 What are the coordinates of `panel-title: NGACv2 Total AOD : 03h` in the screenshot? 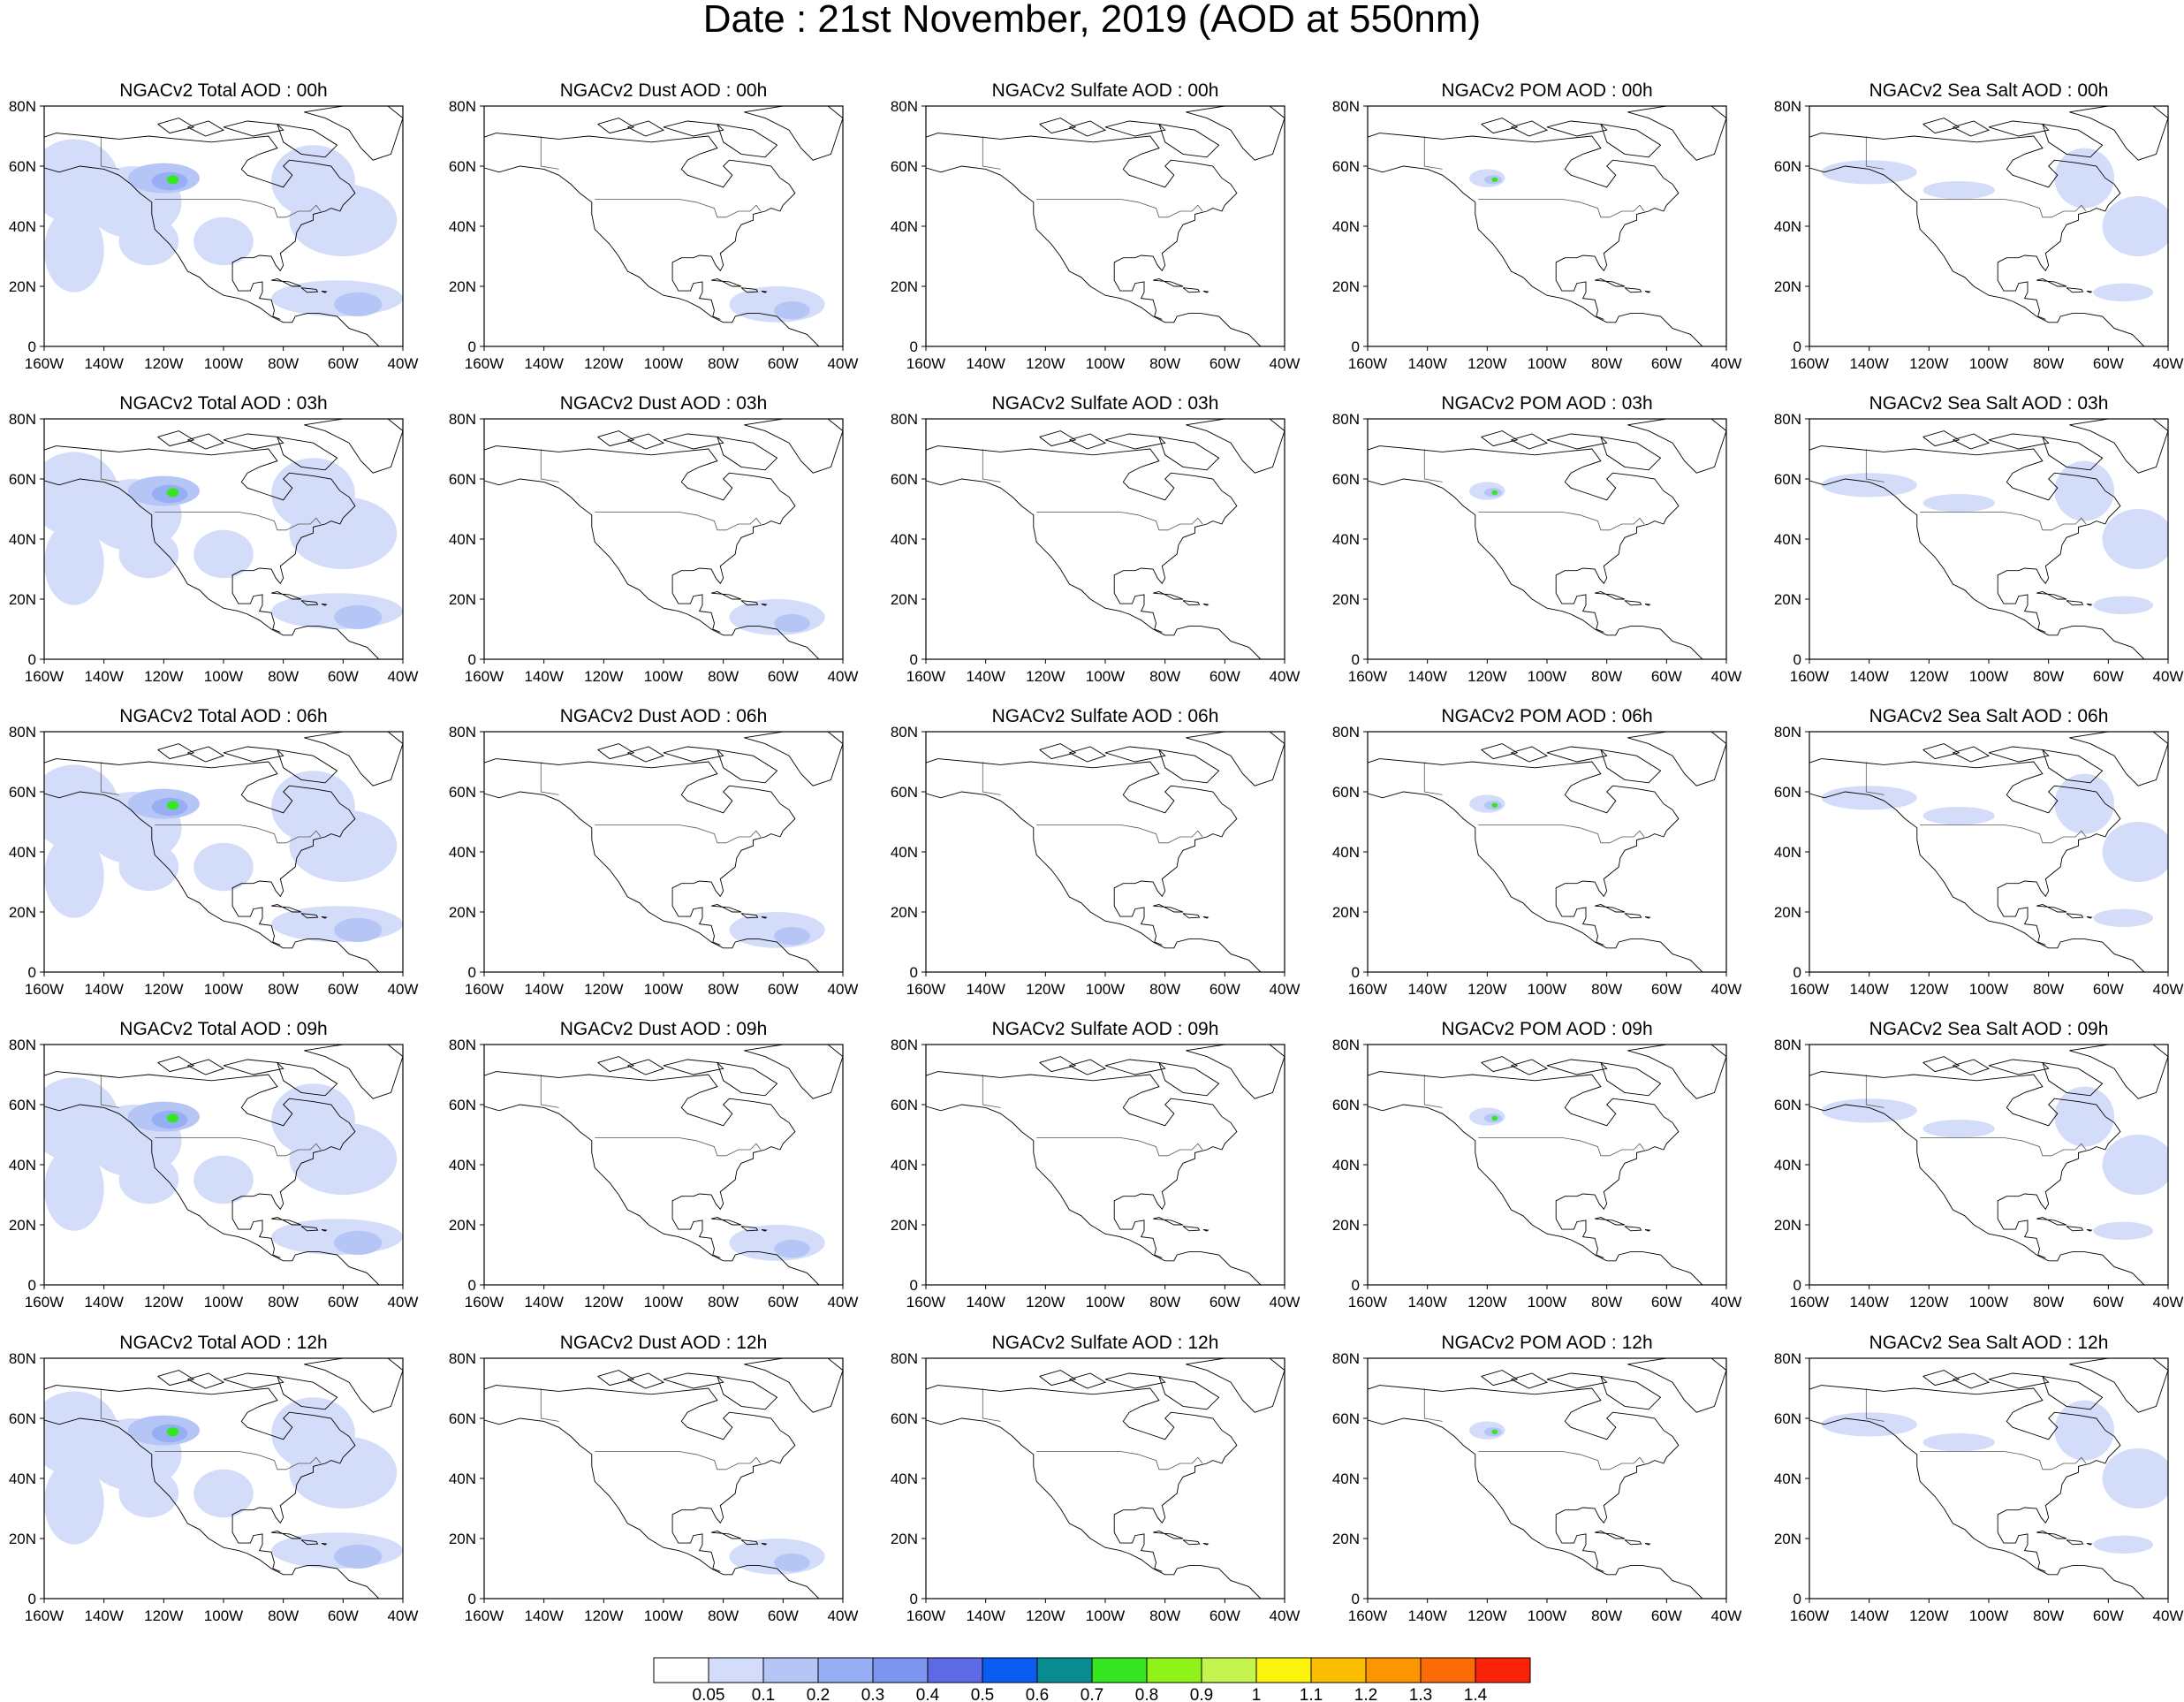 It's located at (223, 403).